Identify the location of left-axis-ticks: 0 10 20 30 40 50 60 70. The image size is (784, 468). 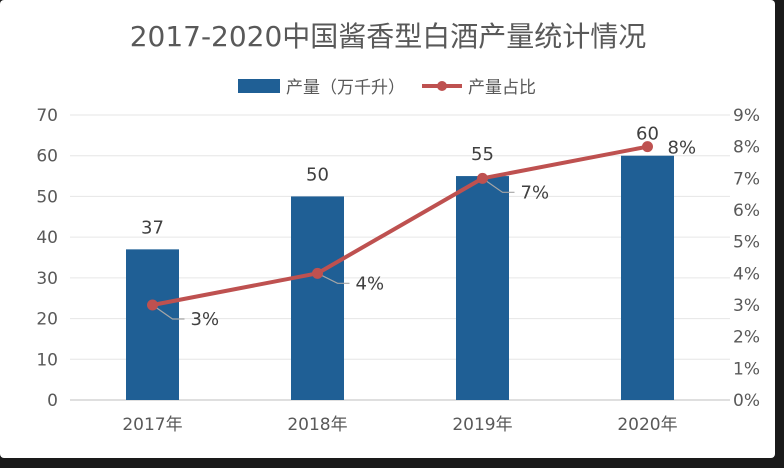
(47, 258).